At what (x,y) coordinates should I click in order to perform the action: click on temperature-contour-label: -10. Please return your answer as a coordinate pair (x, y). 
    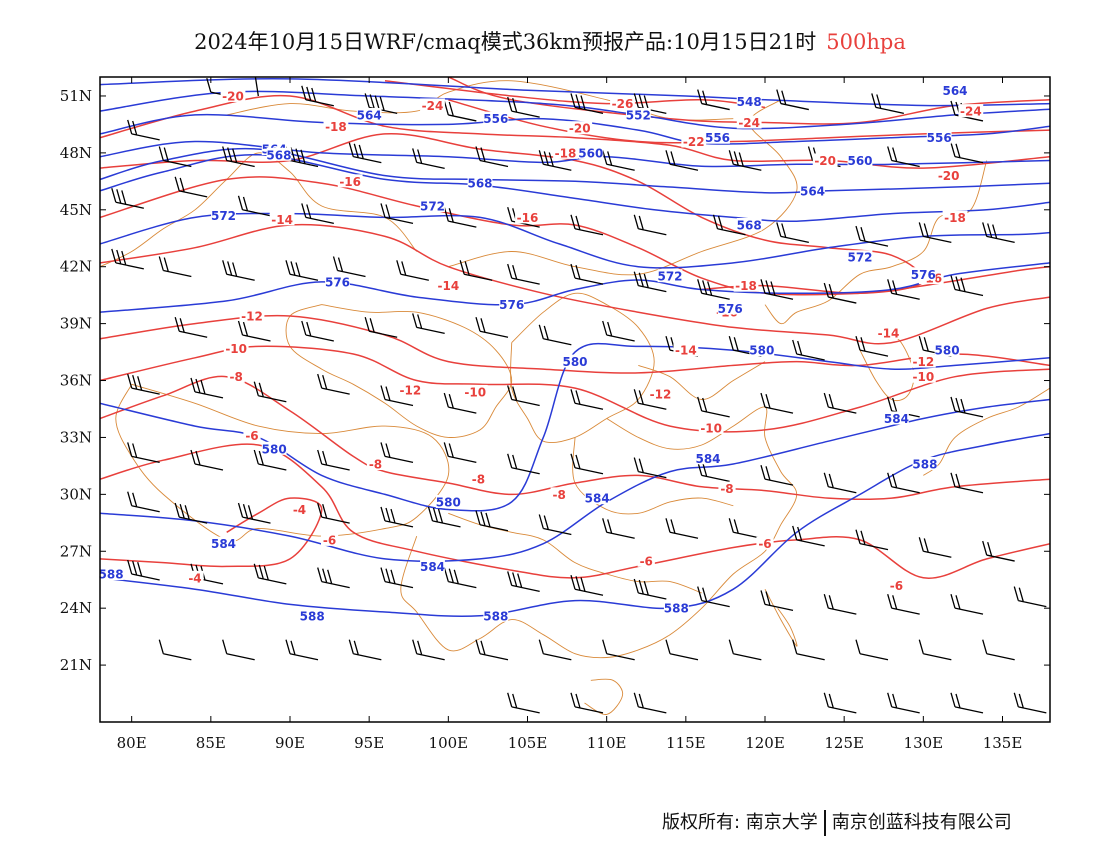
    Looking at the image, I should click on (236, 349).